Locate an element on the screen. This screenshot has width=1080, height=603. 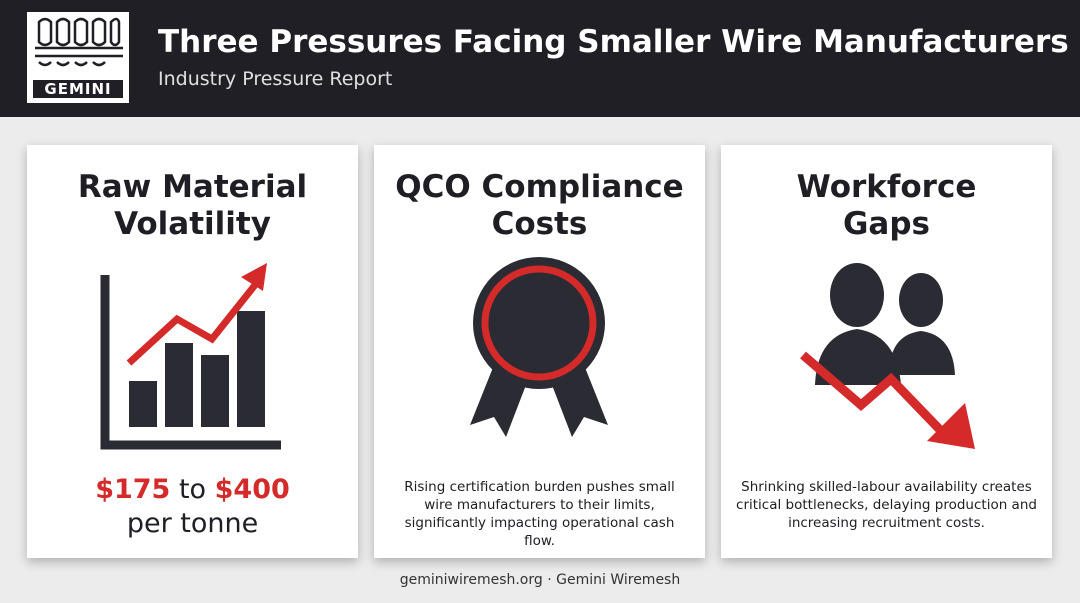
subtitle: Industry Pressure Report is located at coordinates (275, 79).